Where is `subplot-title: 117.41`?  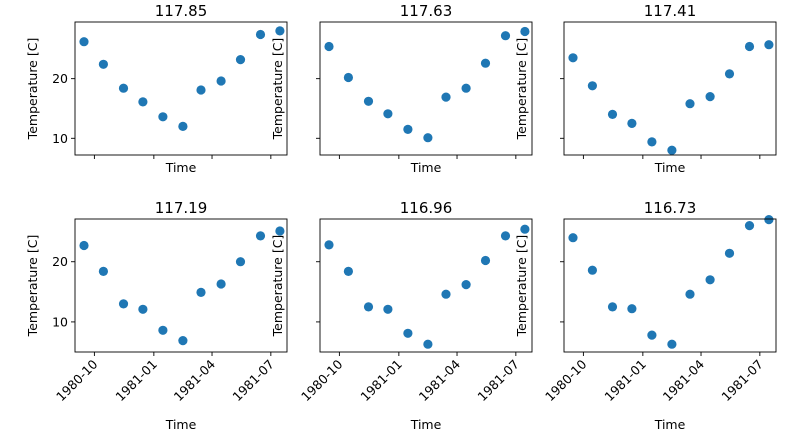 subplot-title: 117.41 is located at coordinates (670, 11).